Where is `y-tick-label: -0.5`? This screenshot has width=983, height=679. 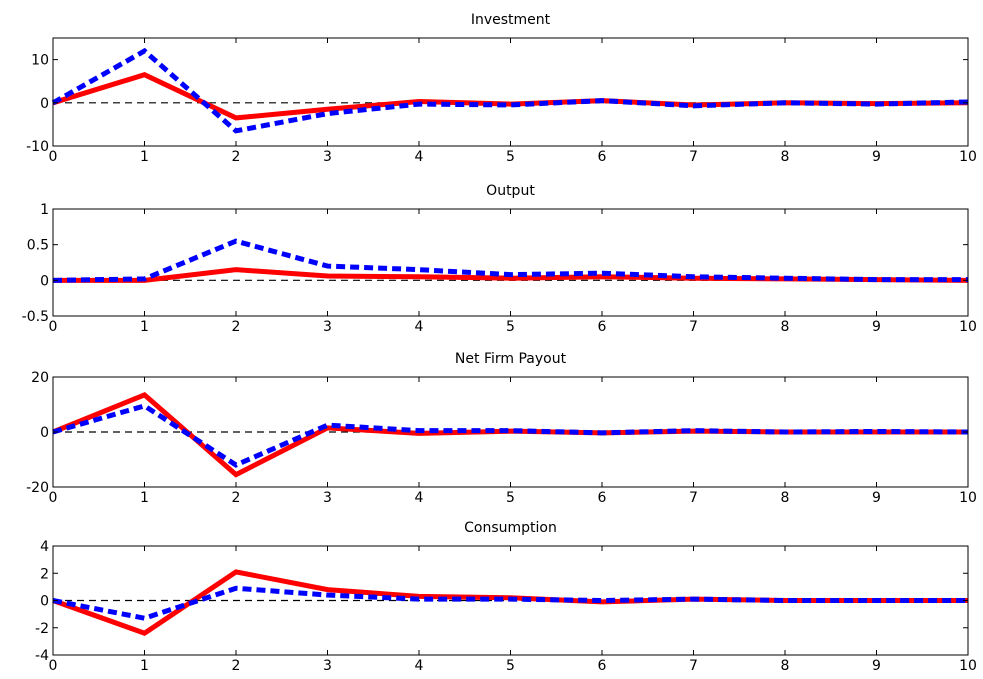
y-tick-label: -0.5 is located at coordinates (35, 317).